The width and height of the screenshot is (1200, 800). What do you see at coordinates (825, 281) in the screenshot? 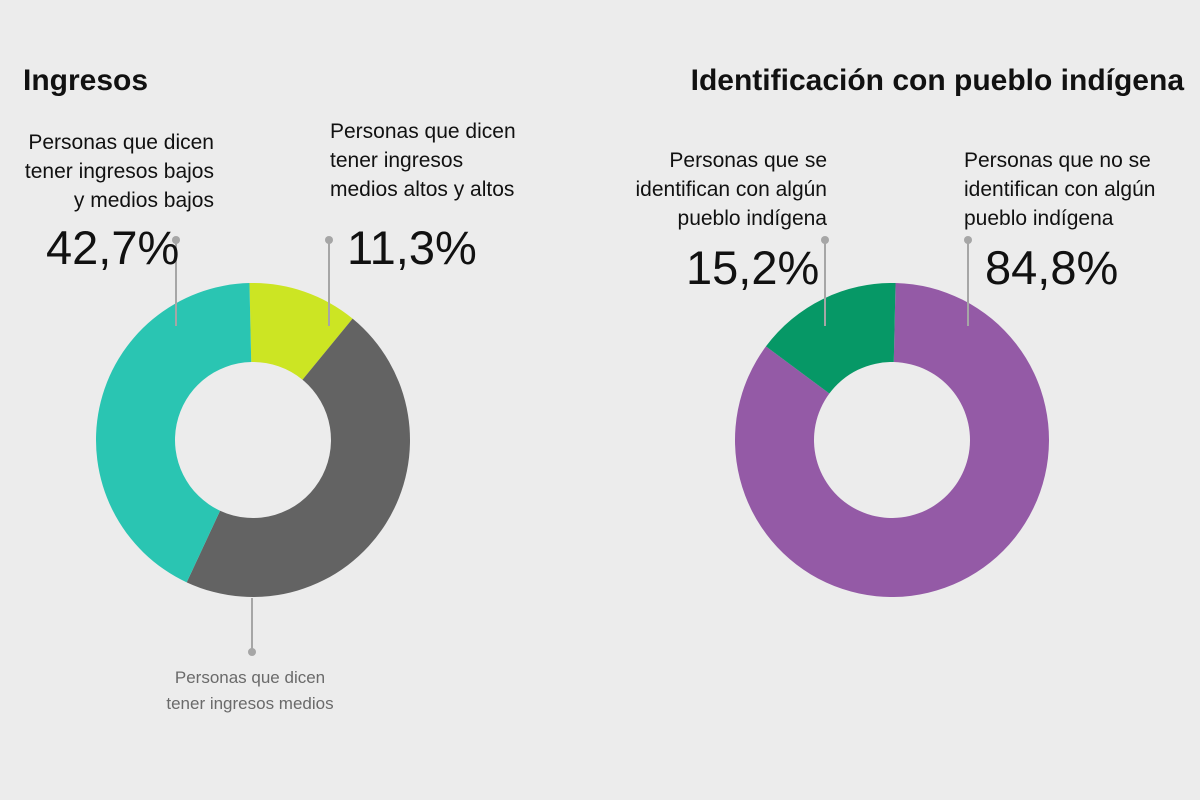
I see `leader-indigena-si` at bounding box center [825, 281].